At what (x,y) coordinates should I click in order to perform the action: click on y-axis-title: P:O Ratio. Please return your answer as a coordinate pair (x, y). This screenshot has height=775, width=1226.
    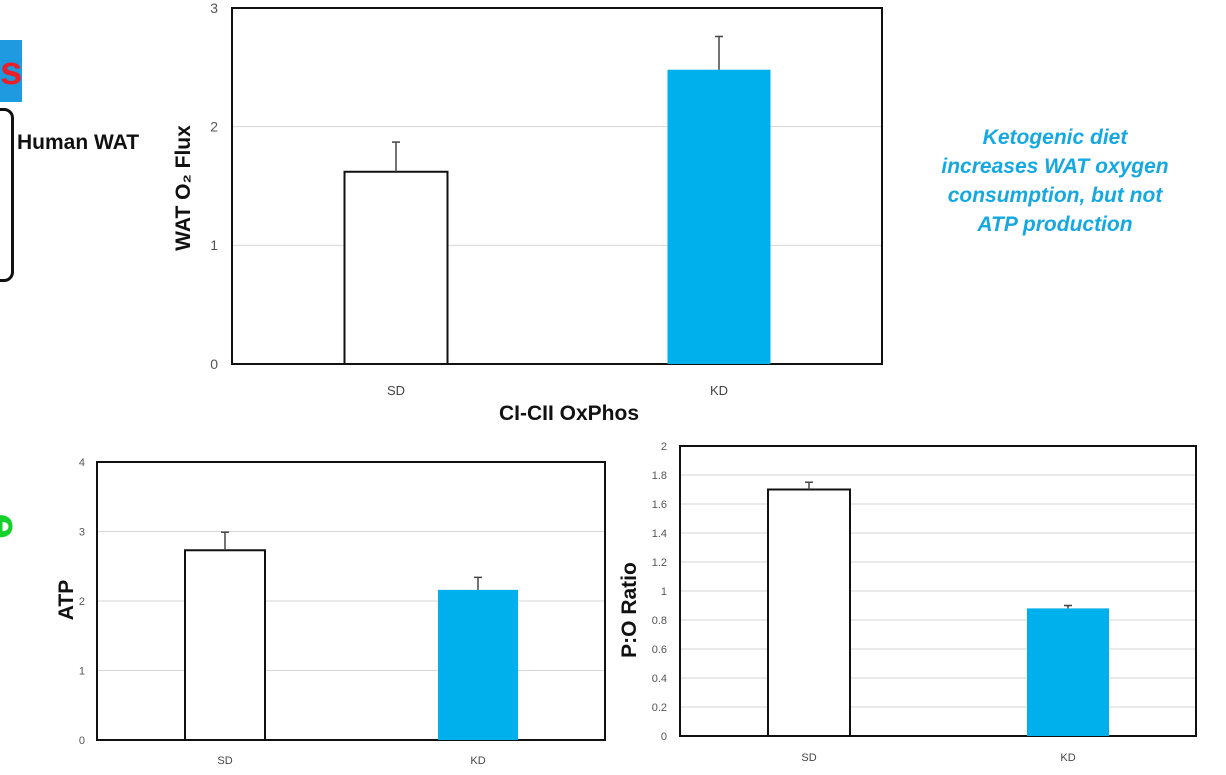
    Looking at the image, I should click on (629, 610).